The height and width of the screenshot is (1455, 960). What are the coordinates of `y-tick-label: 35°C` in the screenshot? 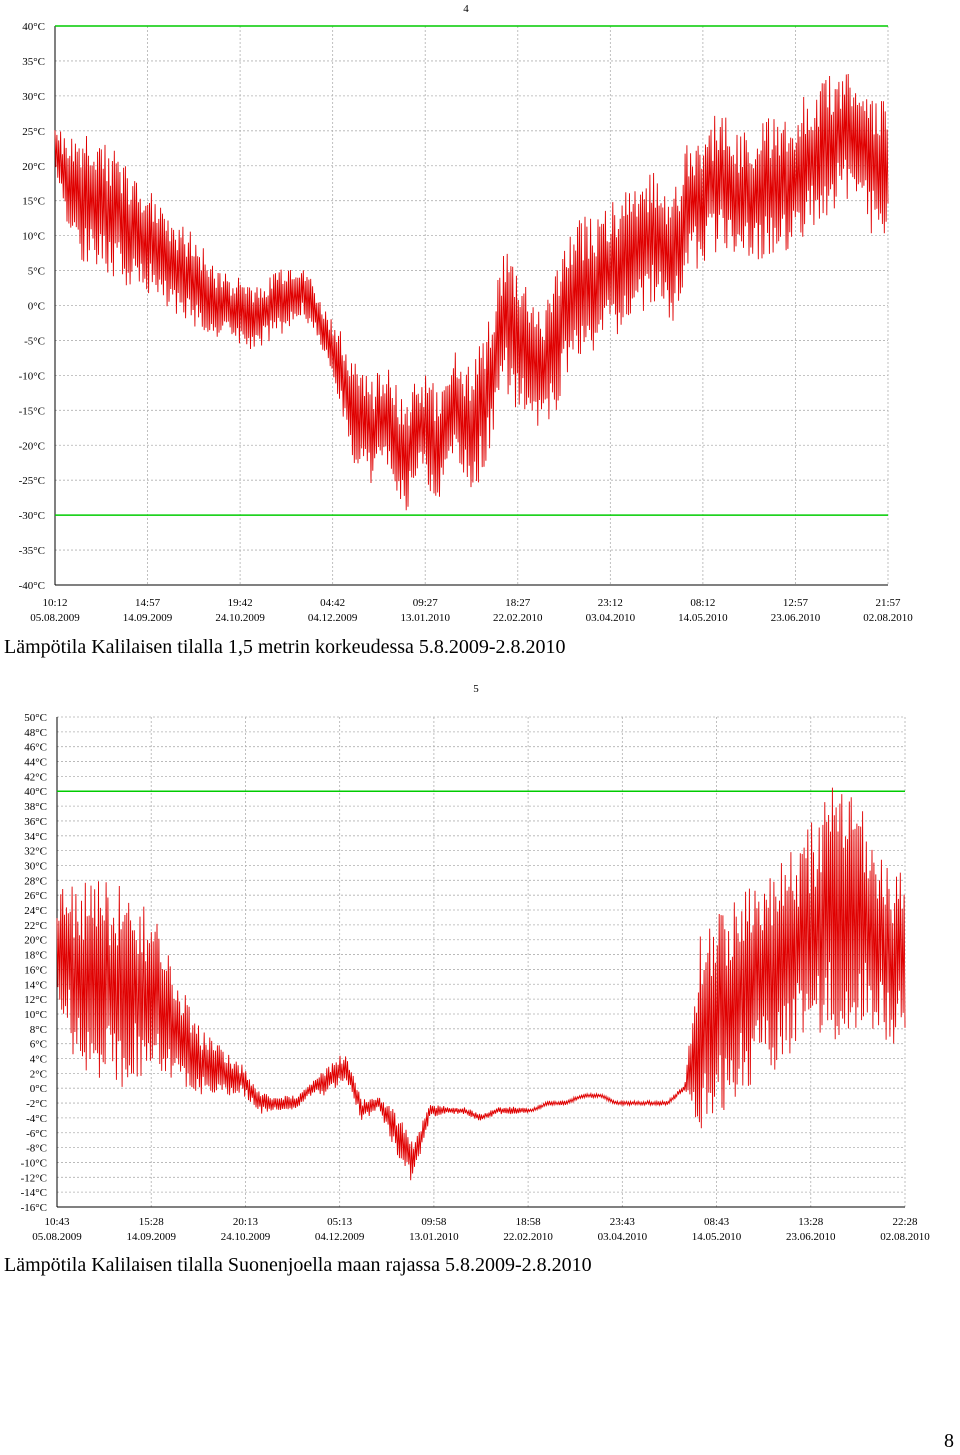 It's located at (33, 62).